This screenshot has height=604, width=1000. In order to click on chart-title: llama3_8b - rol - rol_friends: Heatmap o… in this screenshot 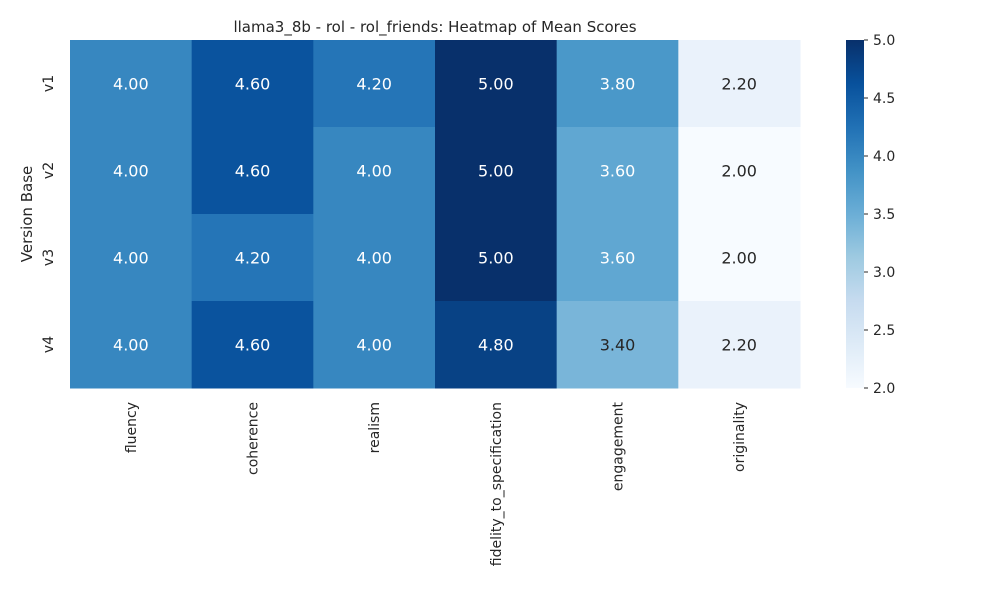, I will do `click(434, 27)`.